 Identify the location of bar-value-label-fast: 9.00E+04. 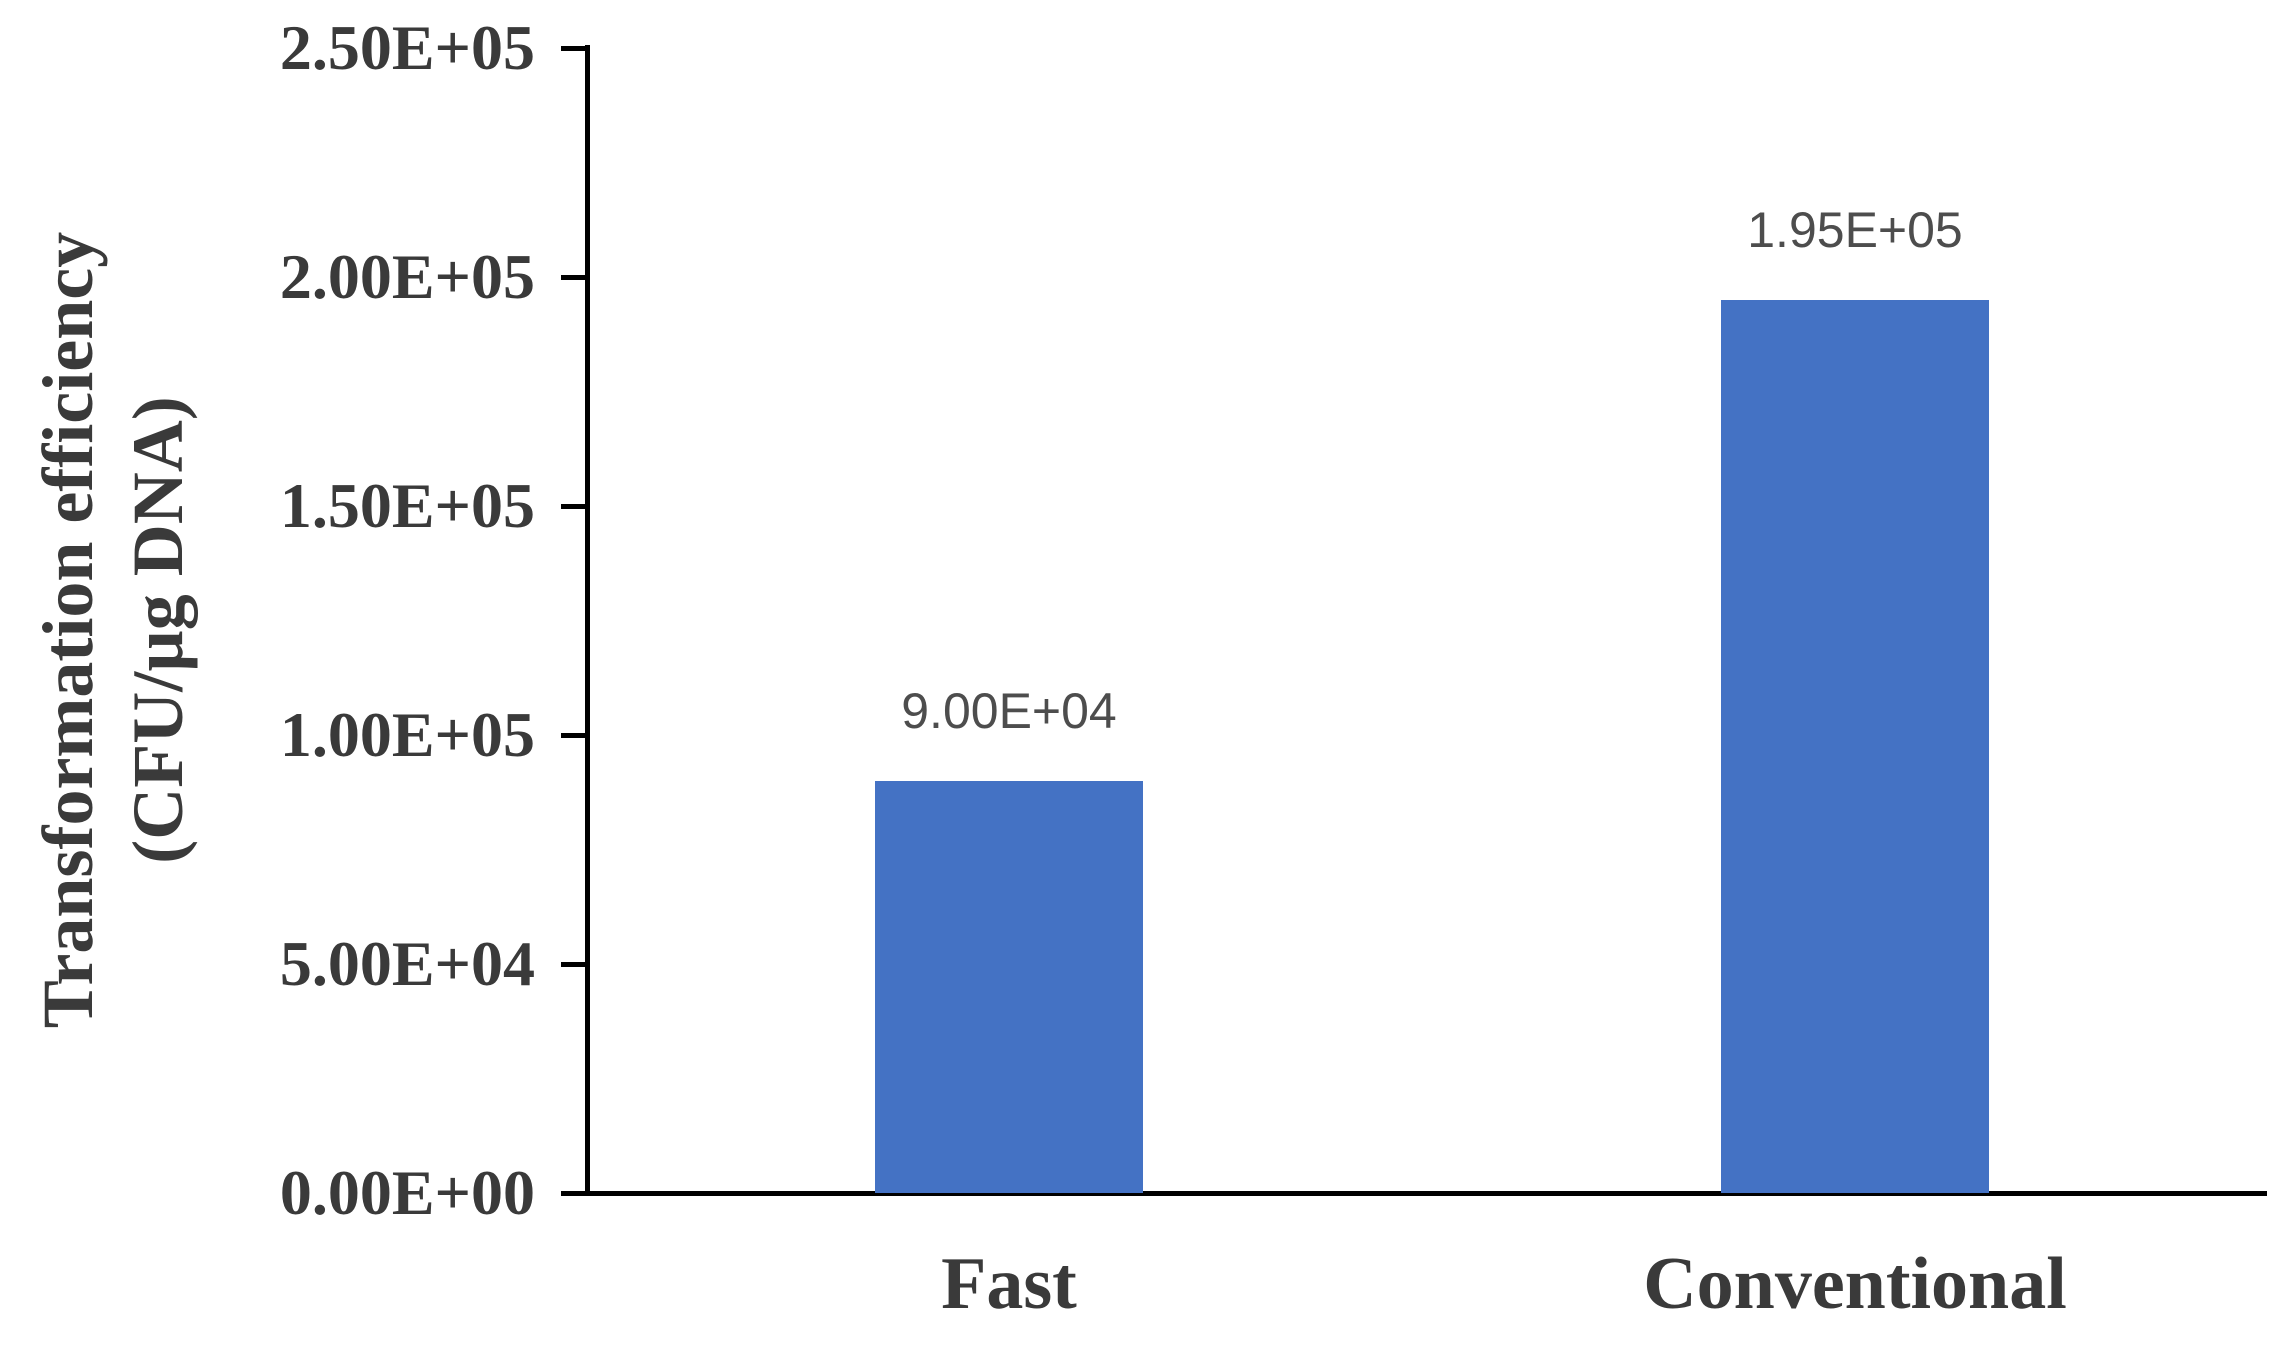
(1009, 711).